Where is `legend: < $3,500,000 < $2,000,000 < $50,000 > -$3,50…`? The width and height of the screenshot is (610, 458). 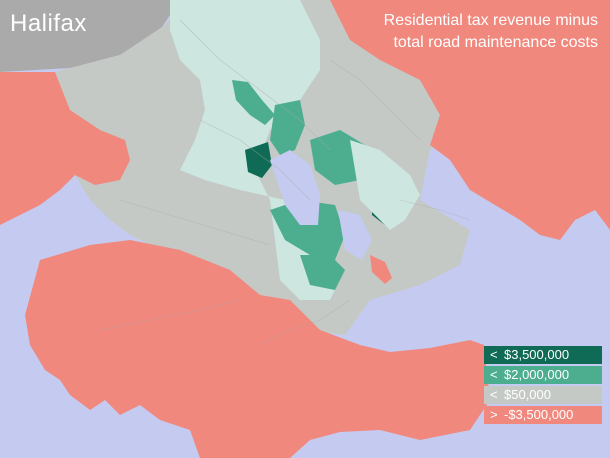 legend: < $3,500,000 < $2,000,000 < $50,000 > -$3,50… is located at coordinates (543, 386).